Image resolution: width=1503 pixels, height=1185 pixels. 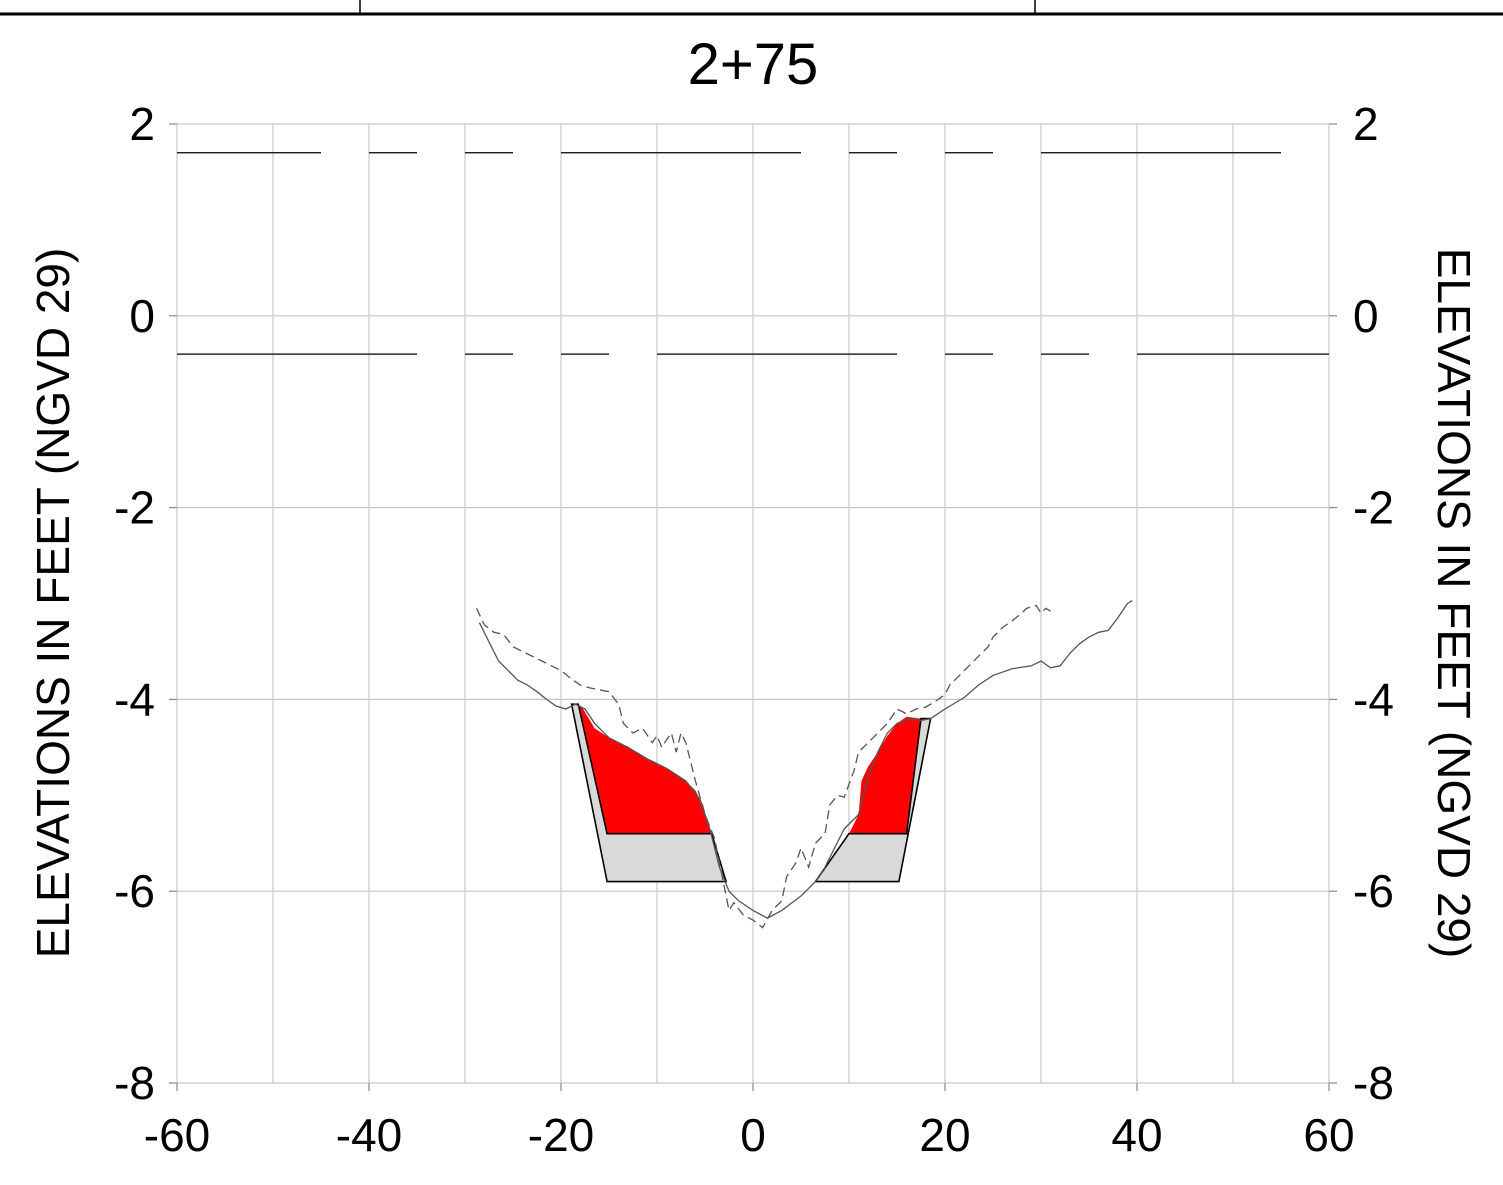 I want to click on profile-lines, so click(x=804, y=764).